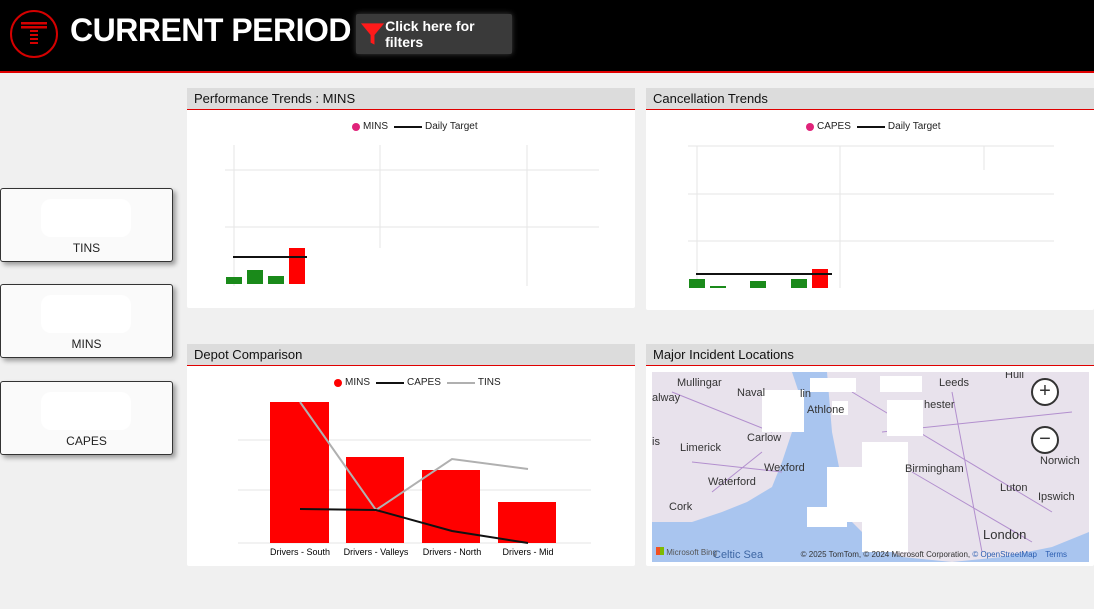 The image size is (1094, 609). Describe the element at coordinates (751, 393) in the screenshot. I see `map-place-label: Naval` at that location.